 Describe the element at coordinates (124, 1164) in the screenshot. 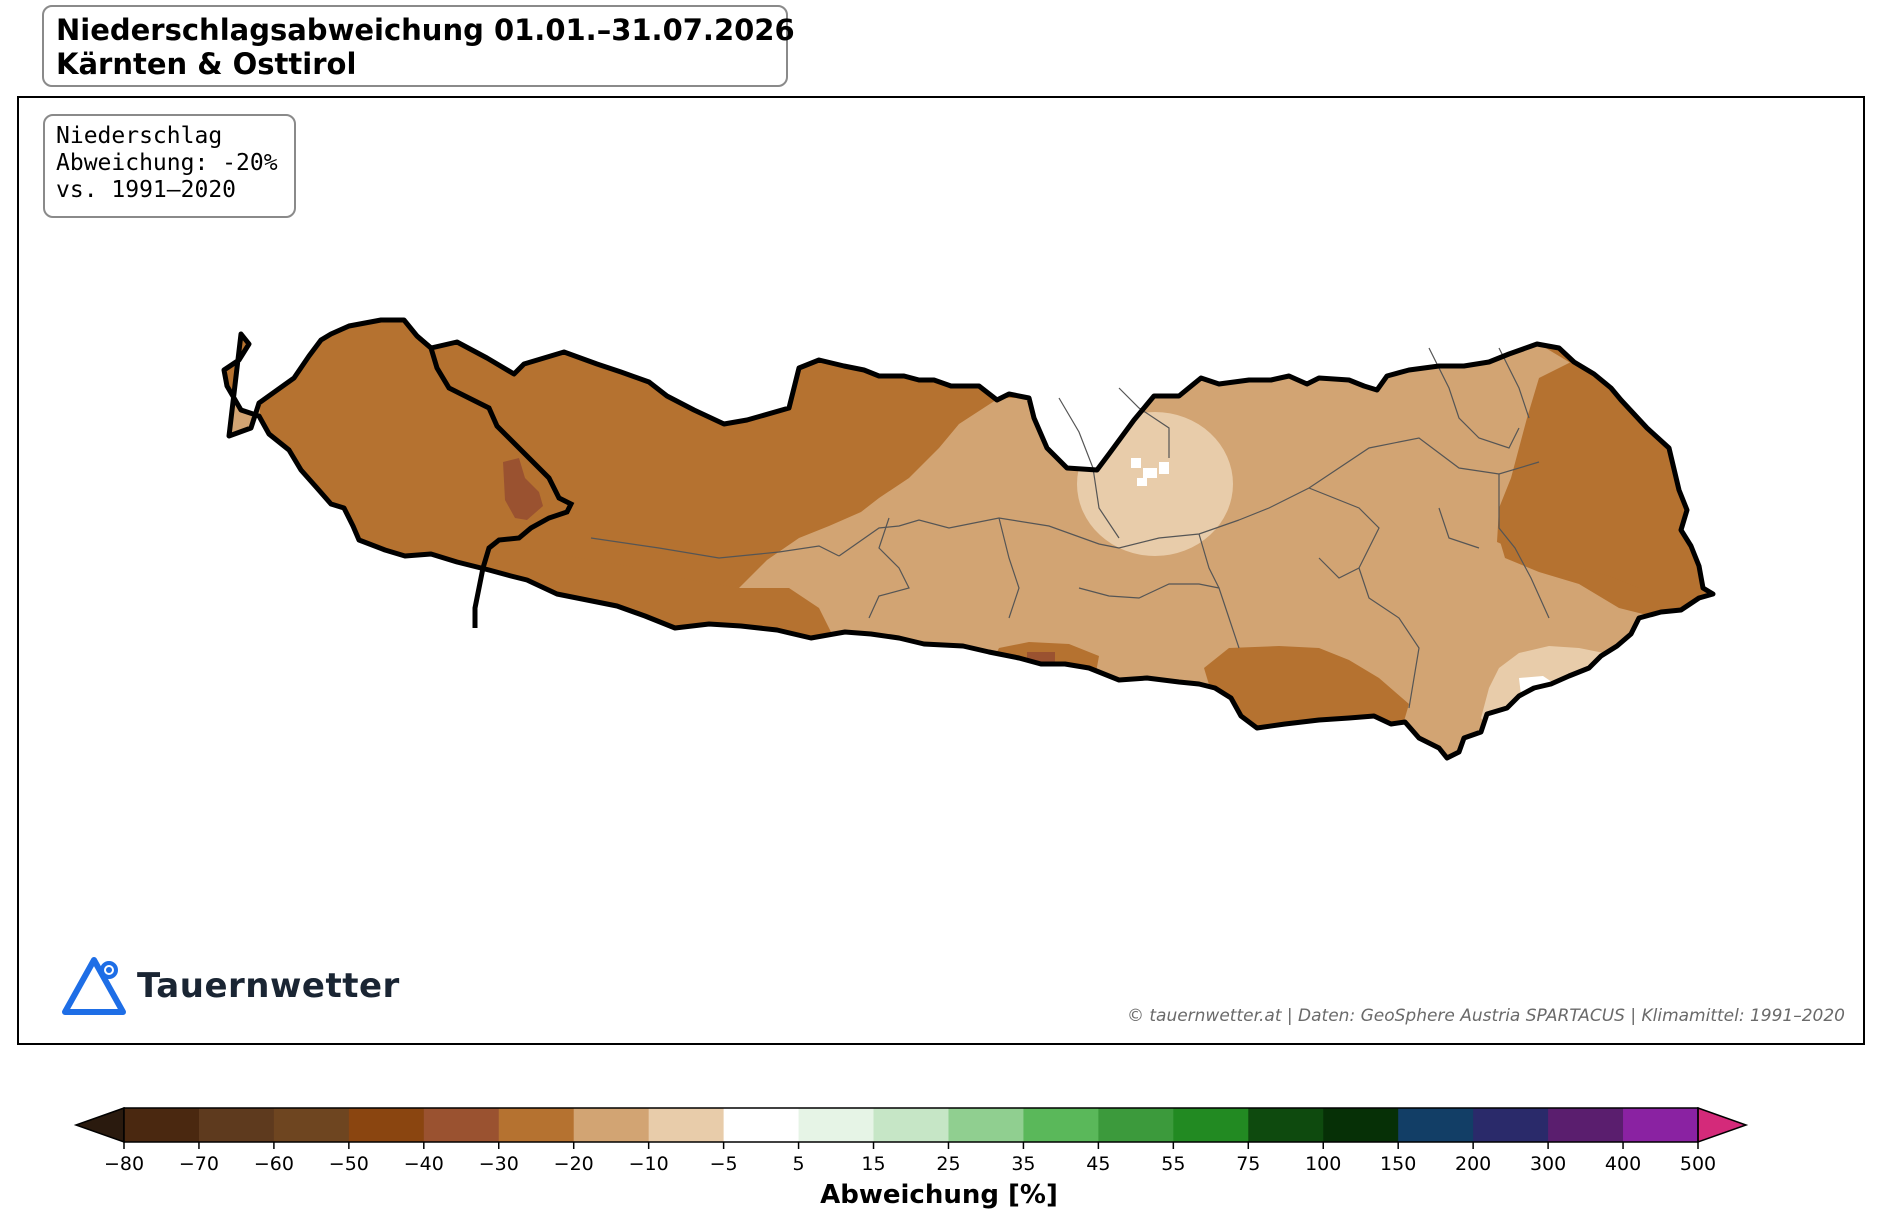

I see `colorbar-tick-label: −80` at that location.